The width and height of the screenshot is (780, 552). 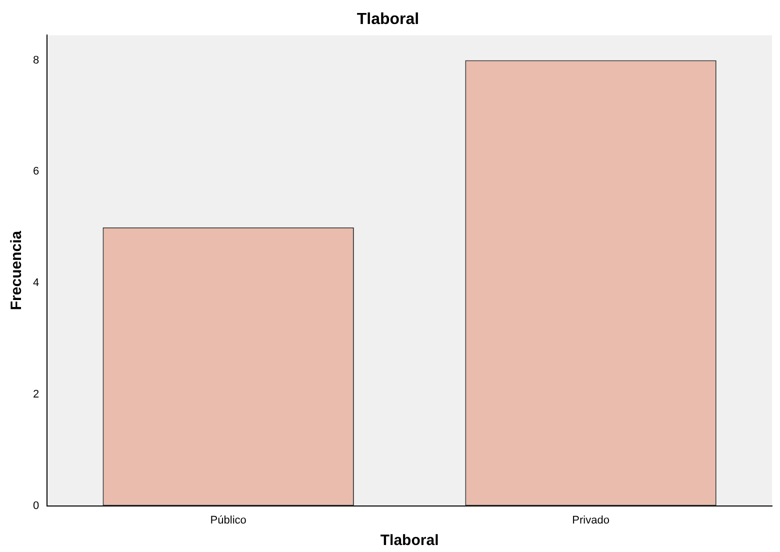 What do you see at coordinates (409, 541) in the screenshot?
I see `x-axis-title: Tlaboral` at bounding box center [409, 541].